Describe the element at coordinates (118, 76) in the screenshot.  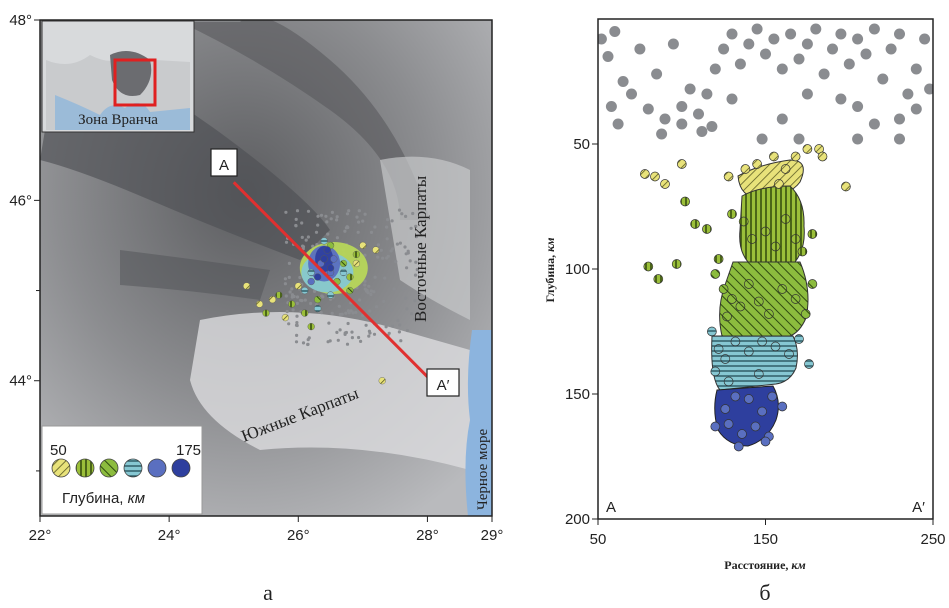
I see `inset-map: Зона Вранча` at that location.